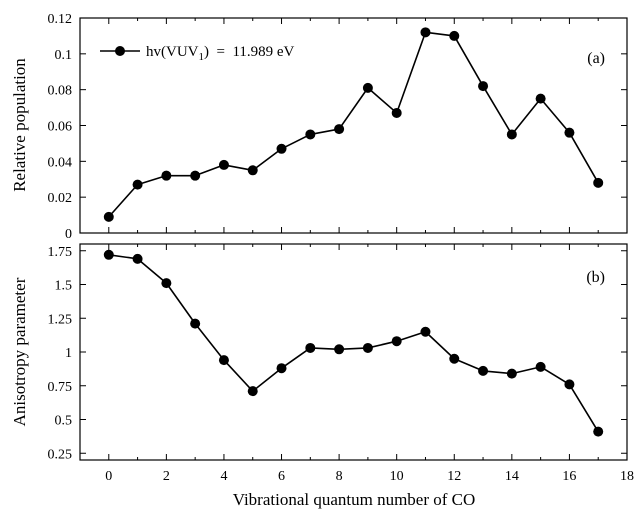 Image resolution: width=640 pixels, height=512 pixels. I want to click on panel-b-point-v13, so click(483, 370).